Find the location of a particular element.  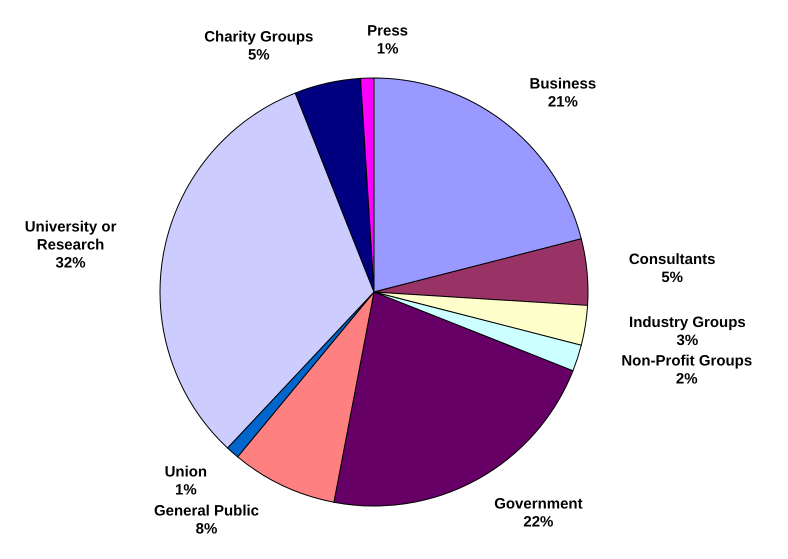

data-label: 8% is located at coordinates (207, 529).